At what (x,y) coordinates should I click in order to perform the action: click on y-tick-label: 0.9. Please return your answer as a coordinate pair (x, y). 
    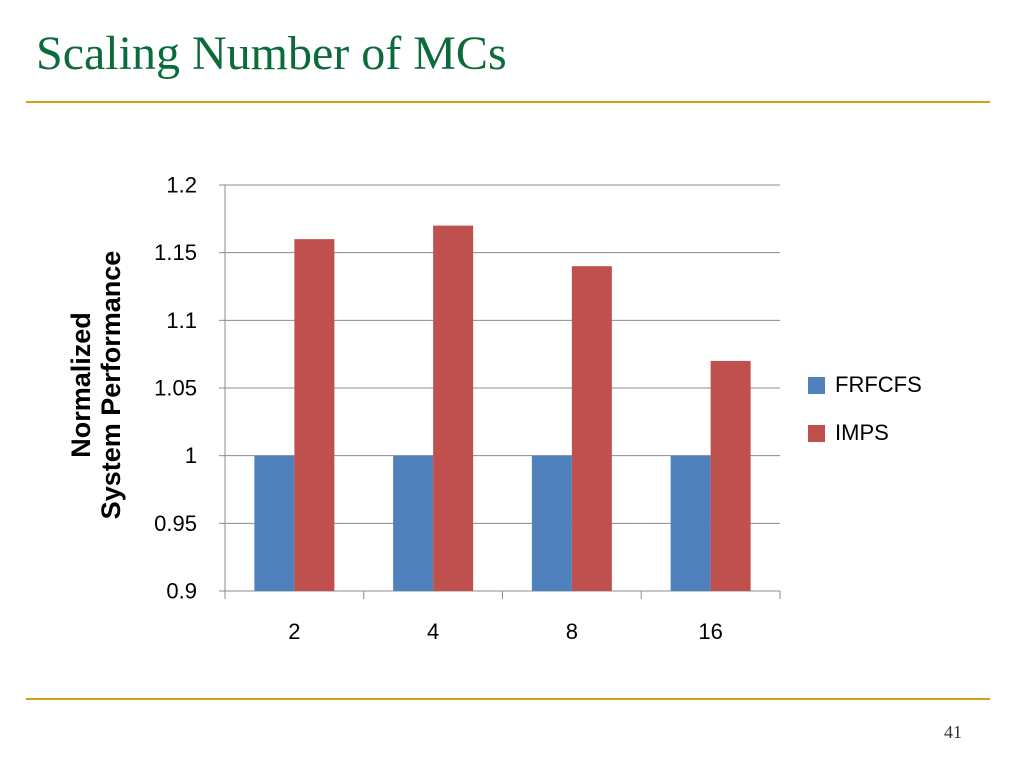
    Looking at the image, I should click on (181, 591).